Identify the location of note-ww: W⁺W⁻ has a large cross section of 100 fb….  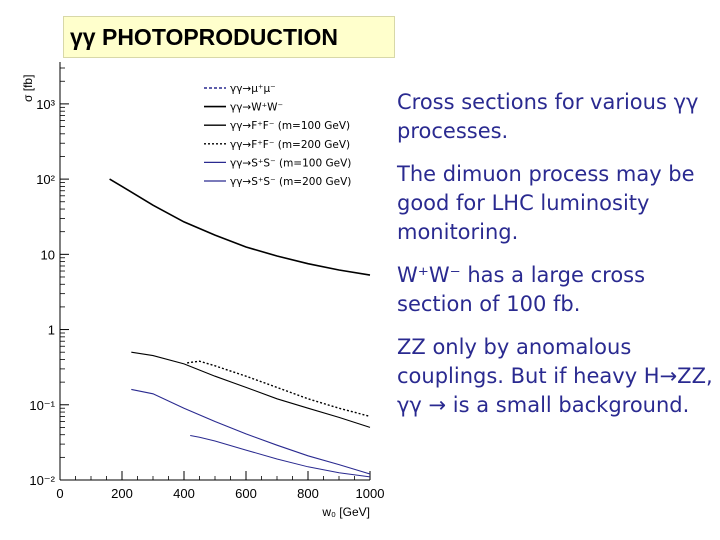
(521, 289).